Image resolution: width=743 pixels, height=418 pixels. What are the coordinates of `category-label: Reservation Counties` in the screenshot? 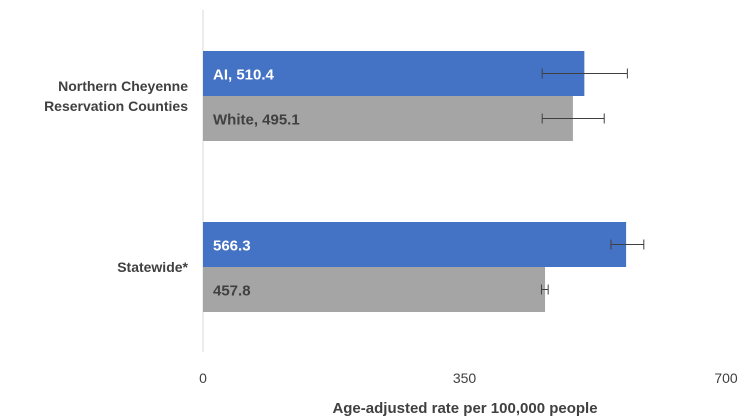 It's located at (116, 106).